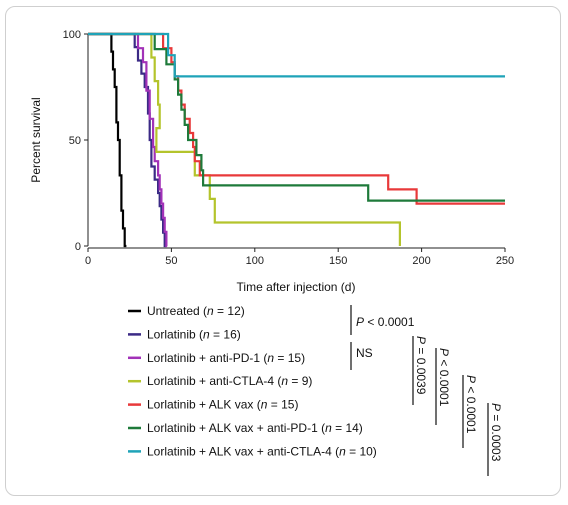  I want to click on y-tick-label: 100, so click(72, 35).